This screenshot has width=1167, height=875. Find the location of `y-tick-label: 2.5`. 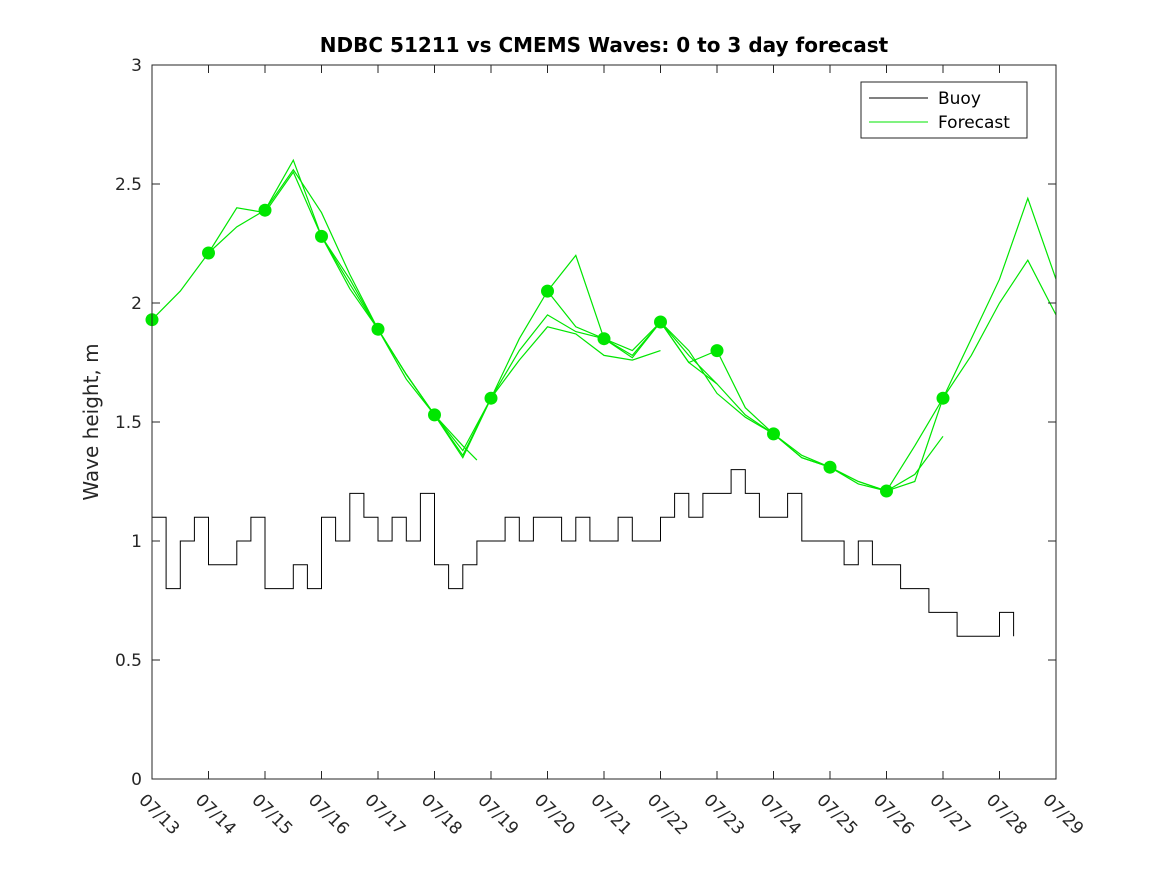

y-tick-label: 2.5 is located at coordinates (128, 185).